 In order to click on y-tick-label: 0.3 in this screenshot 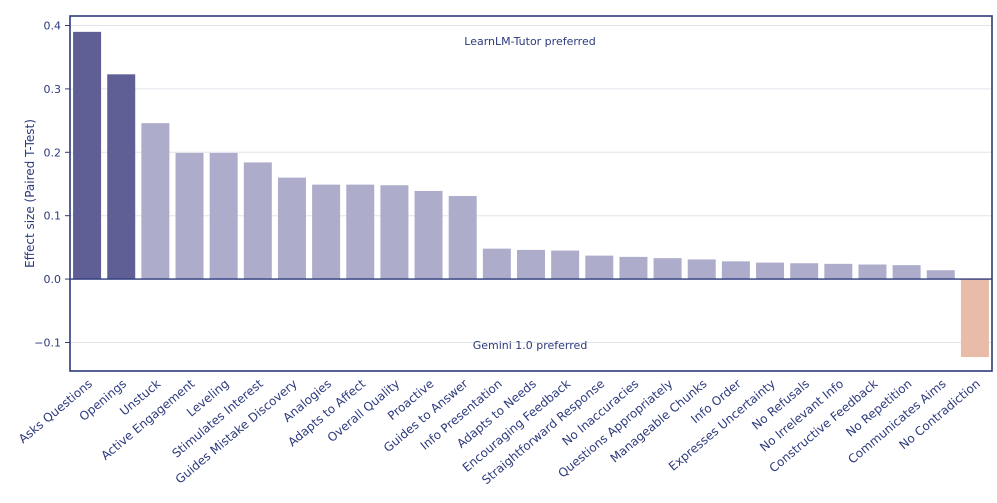, I will do `click(53, 89)`.